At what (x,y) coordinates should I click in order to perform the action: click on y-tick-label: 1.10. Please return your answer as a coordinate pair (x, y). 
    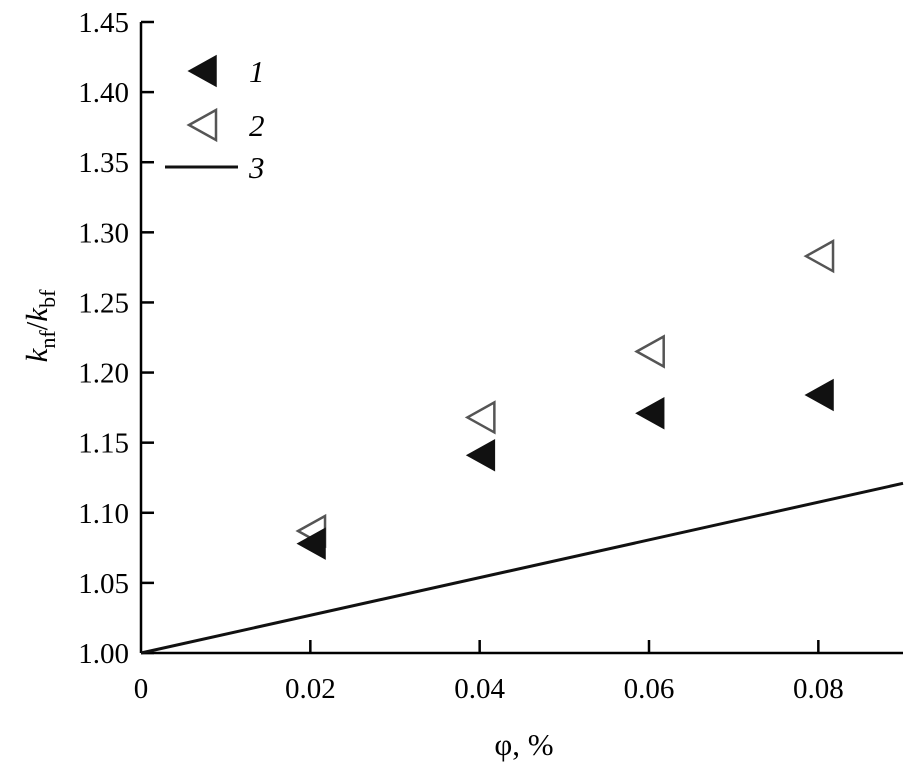
    Looking at the image, I should click on (103, 514).